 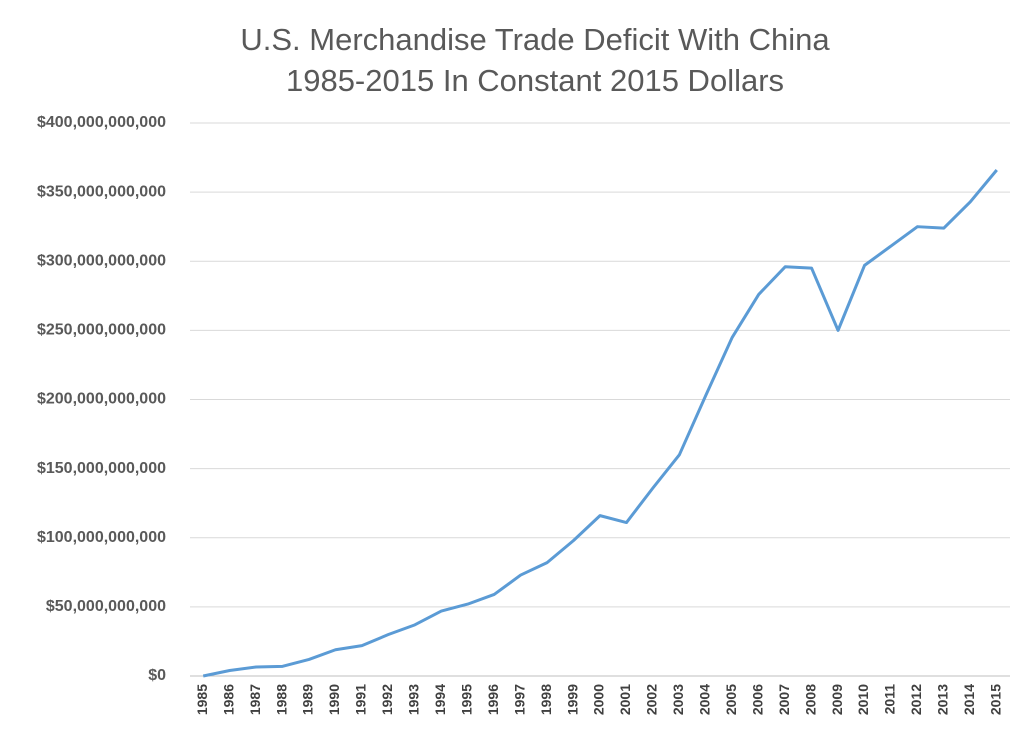 I want to click on y-tick-label: $400,000,000,000, so click(x=101, y=122).